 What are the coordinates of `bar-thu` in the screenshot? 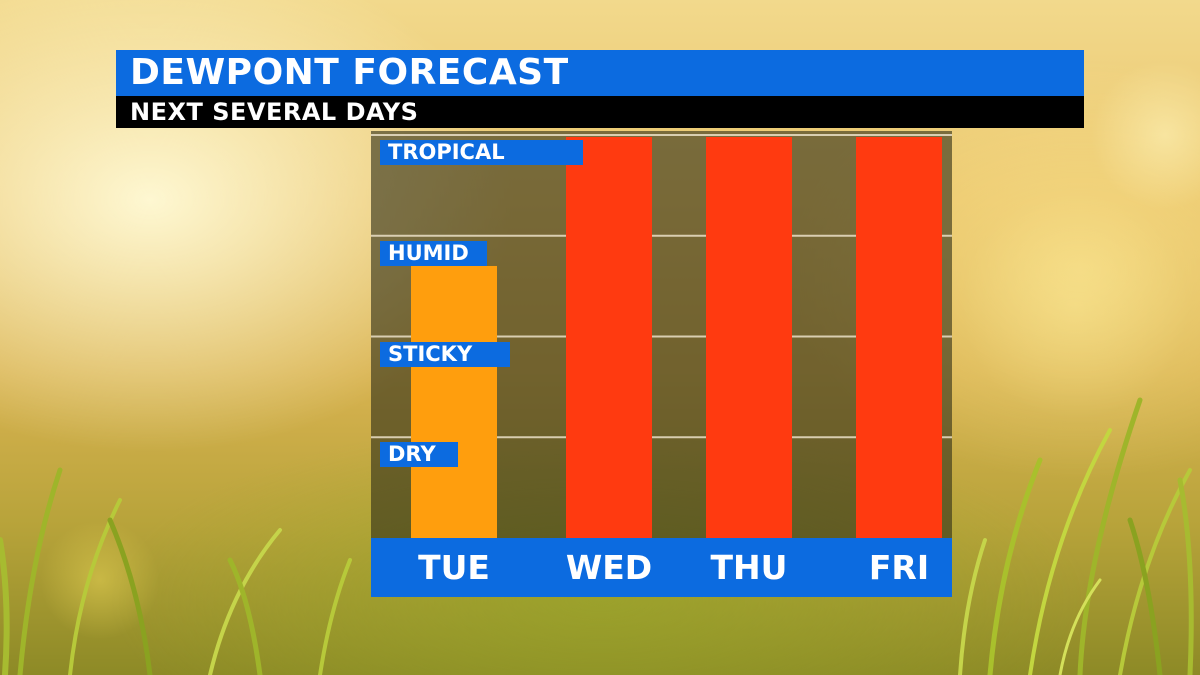 It's located at (749, 337).